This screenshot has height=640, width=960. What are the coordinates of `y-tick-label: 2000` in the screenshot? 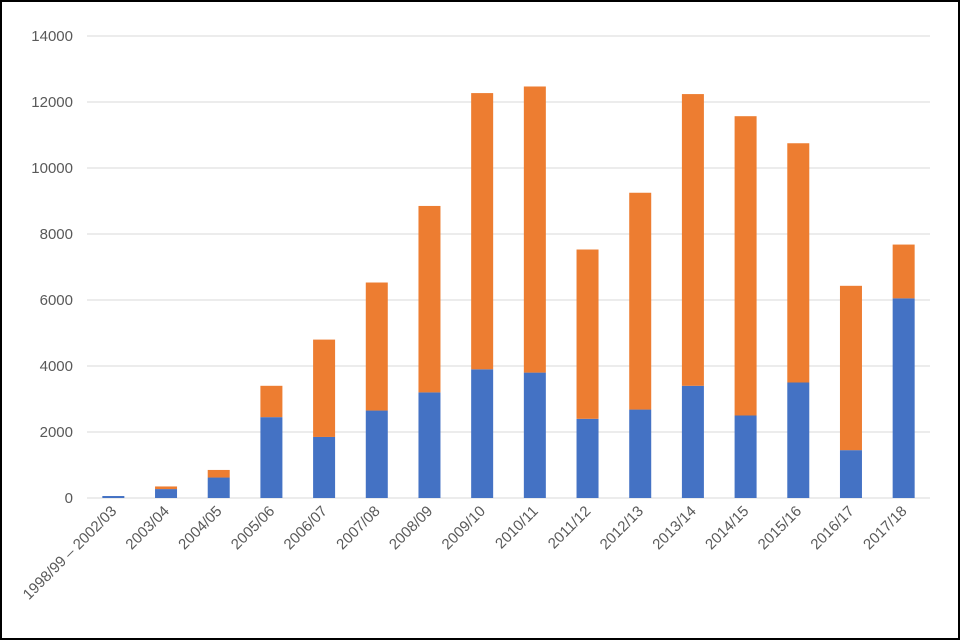 It's located at (56, 432).